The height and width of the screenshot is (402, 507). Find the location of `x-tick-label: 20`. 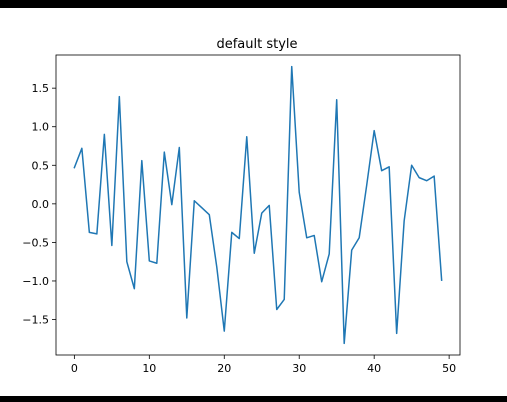

x-tick-label: 20 is located at coordinates (224, 368).